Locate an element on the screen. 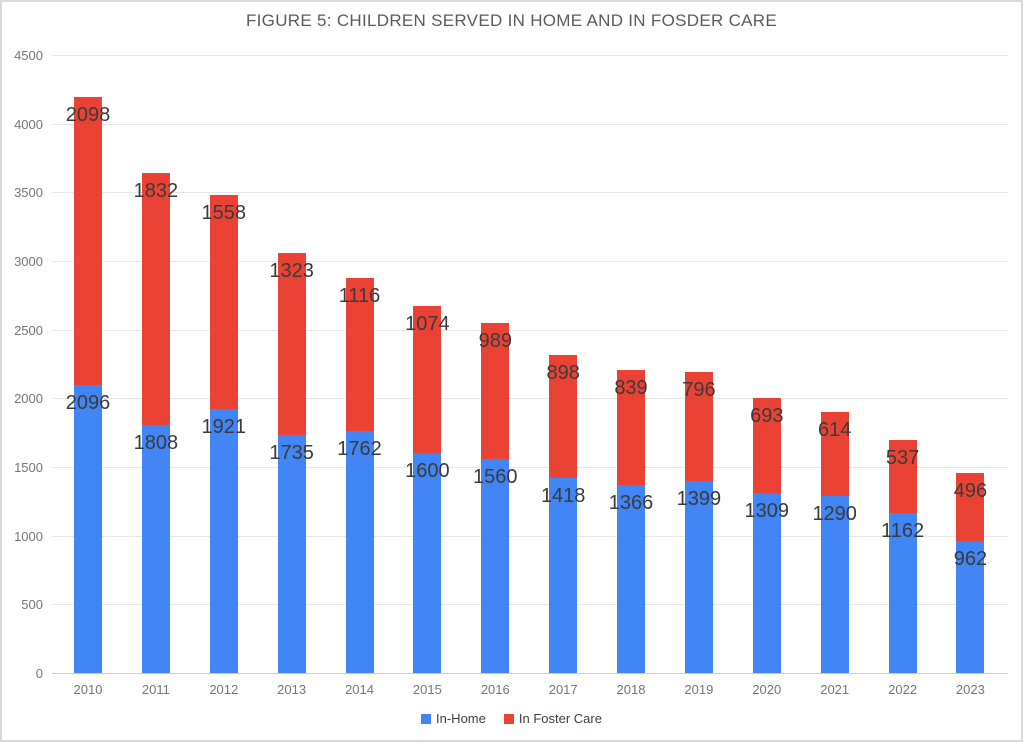  x-axis-label-2017: 2017 is located at coordinates (563, 689).